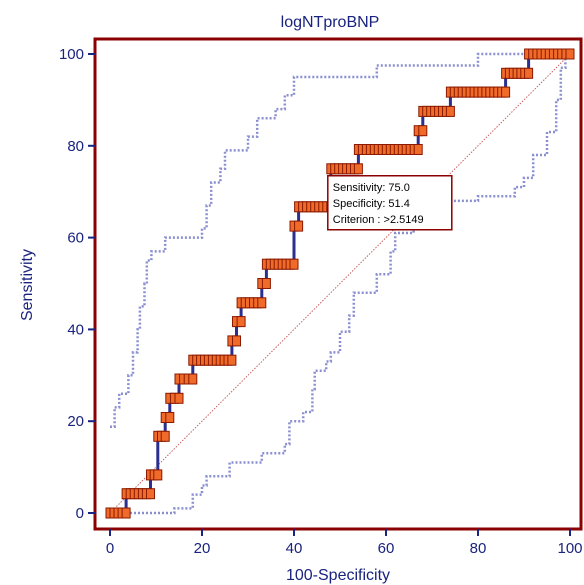  What do you see at coordinates (378, 220) in the screenshot?
I see `annotation-line: Criterion : >2.5149` at bounding box center [378, 220].